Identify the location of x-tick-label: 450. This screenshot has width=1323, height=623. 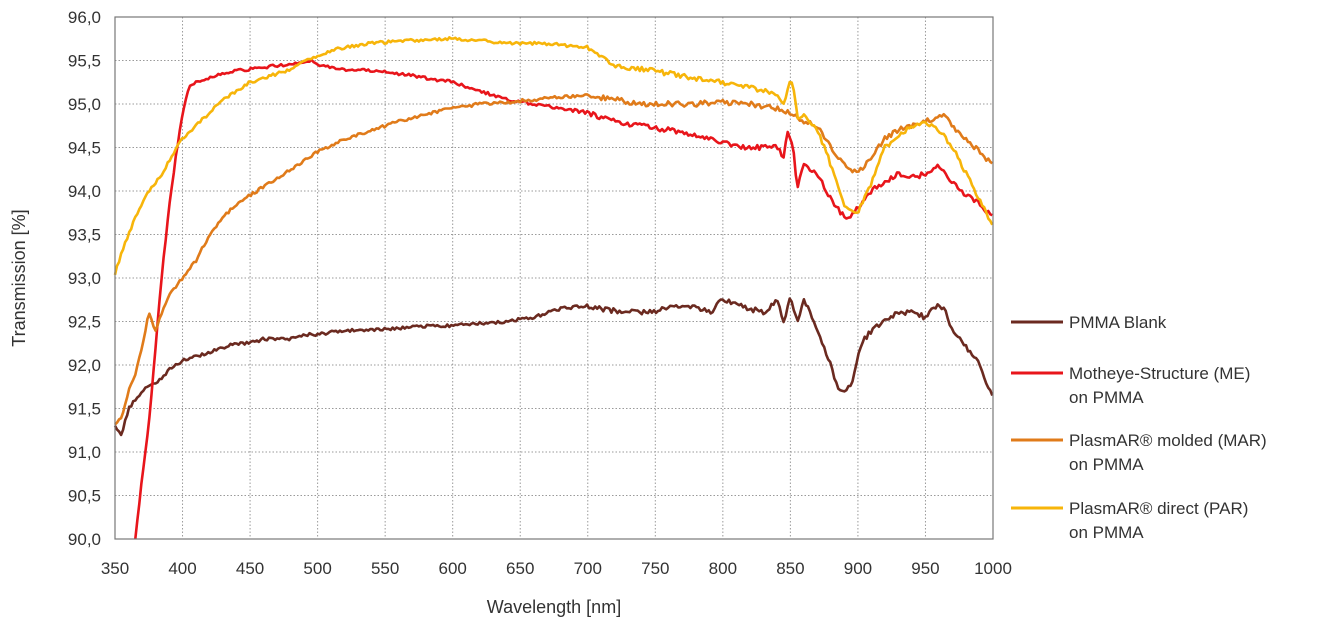
(250, 568).